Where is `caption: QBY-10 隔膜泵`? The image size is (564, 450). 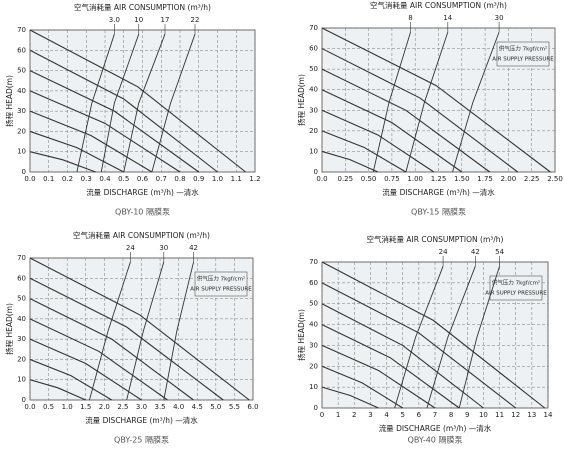
caption: QBY-10 隔膜泵 is located at coordinates (142, 212).